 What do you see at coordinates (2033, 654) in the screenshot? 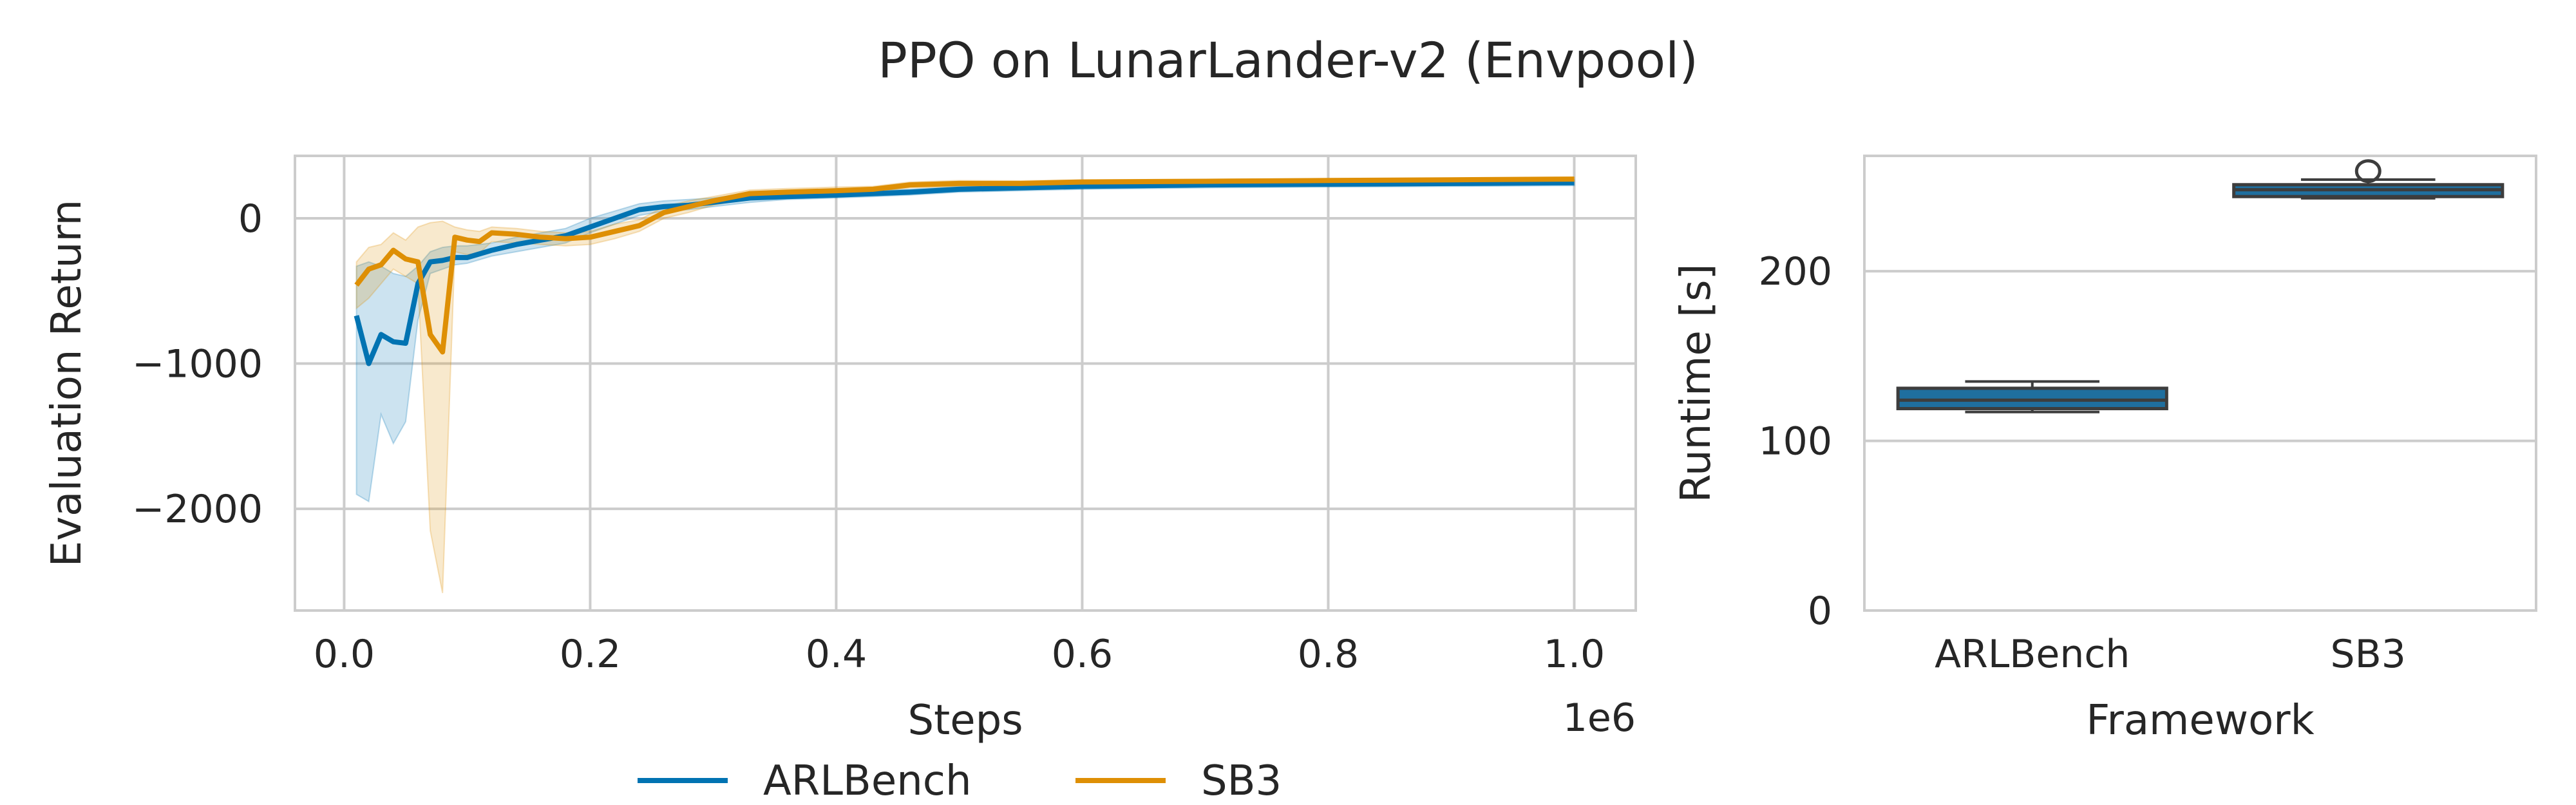
I see `box-plot-x-tick-label: ARLBench` at bounding box center [2033, 654].